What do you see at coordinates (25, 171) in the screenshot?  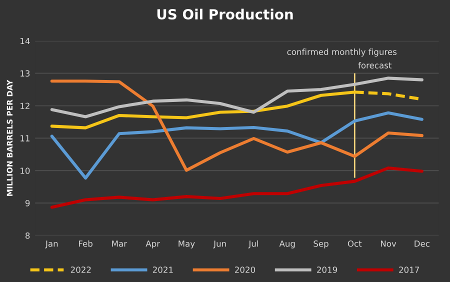 I see `y-tick-label: 10` at bounding box center [25, 171].